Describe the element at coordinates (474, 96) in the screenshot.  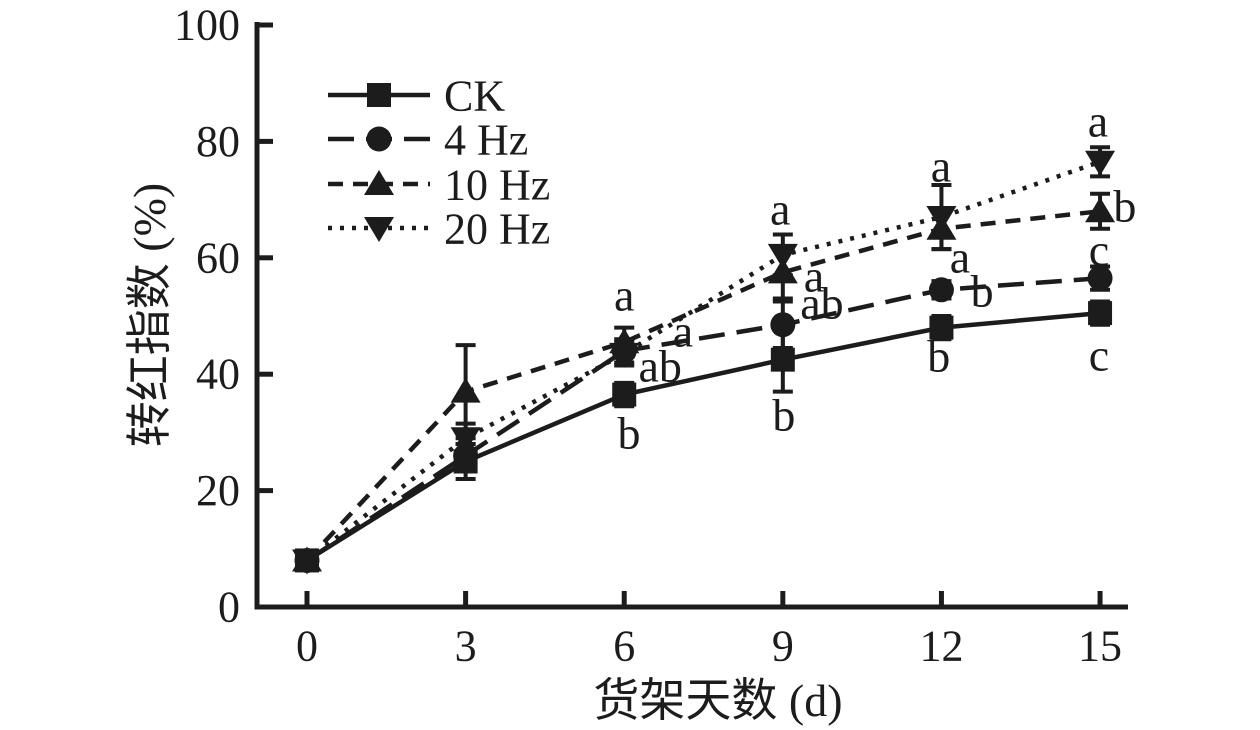
I see `legend-label: CK` at that location.